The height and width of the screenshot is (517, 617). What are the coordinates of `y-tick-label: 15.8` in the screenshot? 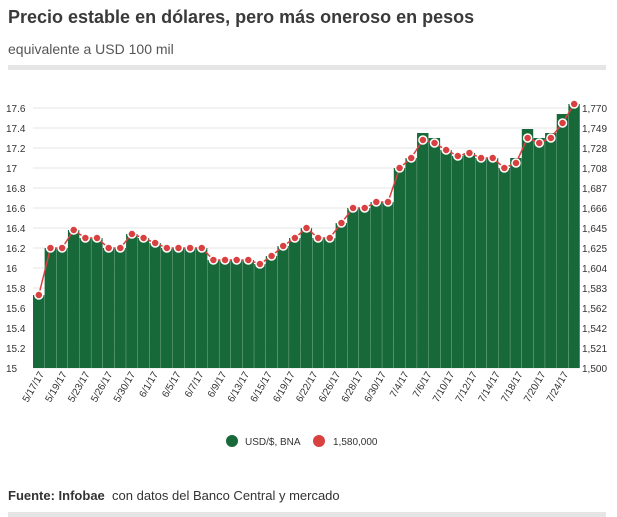 It's located at (16, 289).